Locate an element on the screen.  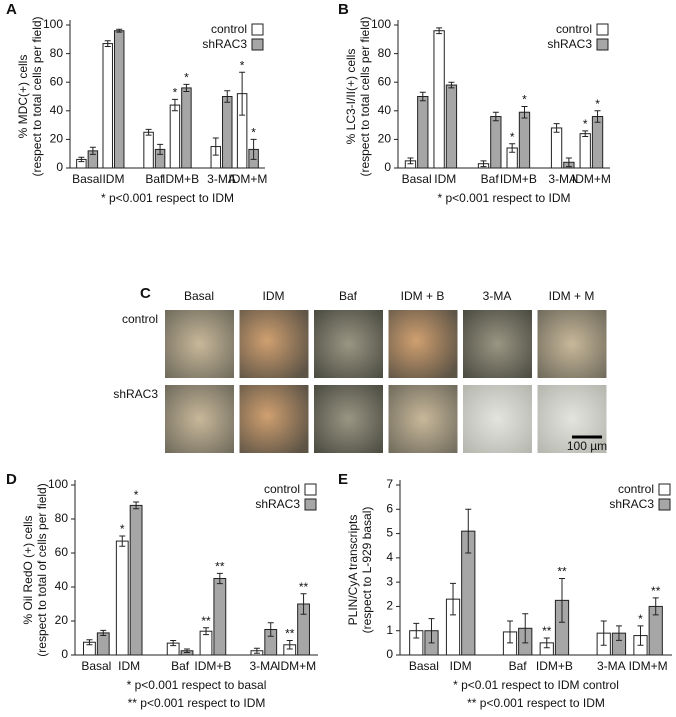
y-axis-label: (respect to total of cells per field) is located at coordinates (42, 569).